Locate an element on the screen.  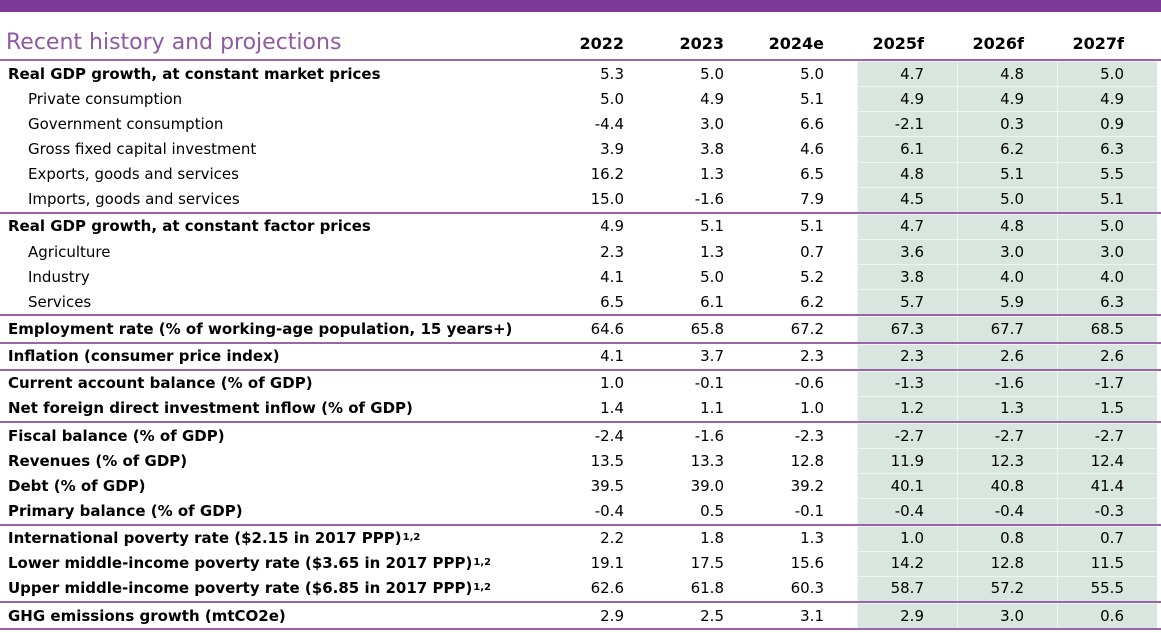
value-cell-2026f: 2.6 is located at coordinates (1007, 356).